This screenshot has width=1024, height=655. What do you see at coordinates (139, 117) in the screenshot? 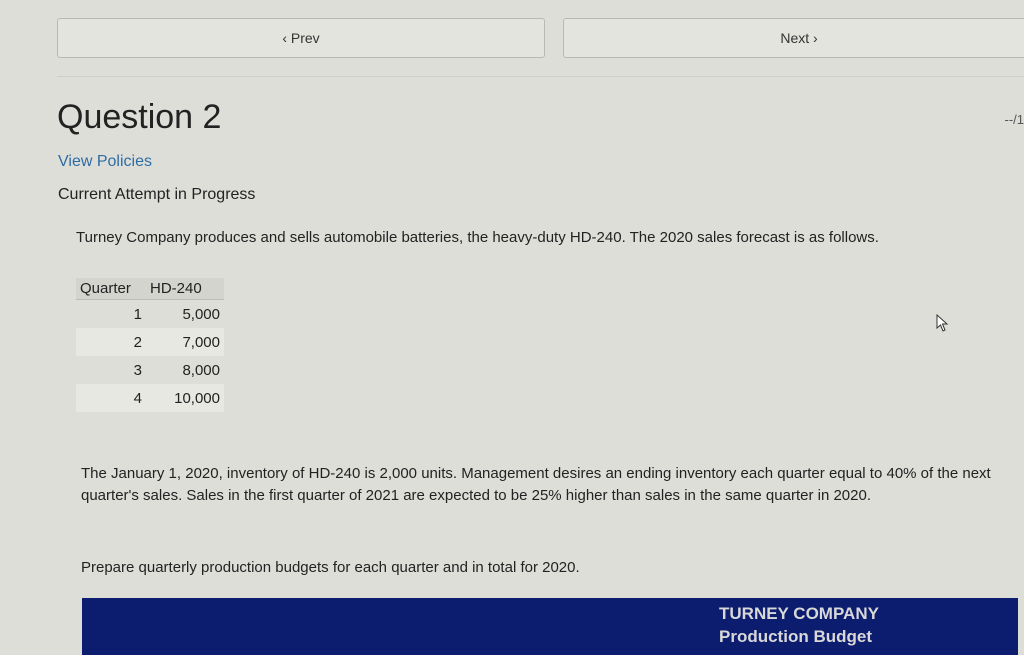
I see `question-title: Question 2` at bounding box center [139, 117].